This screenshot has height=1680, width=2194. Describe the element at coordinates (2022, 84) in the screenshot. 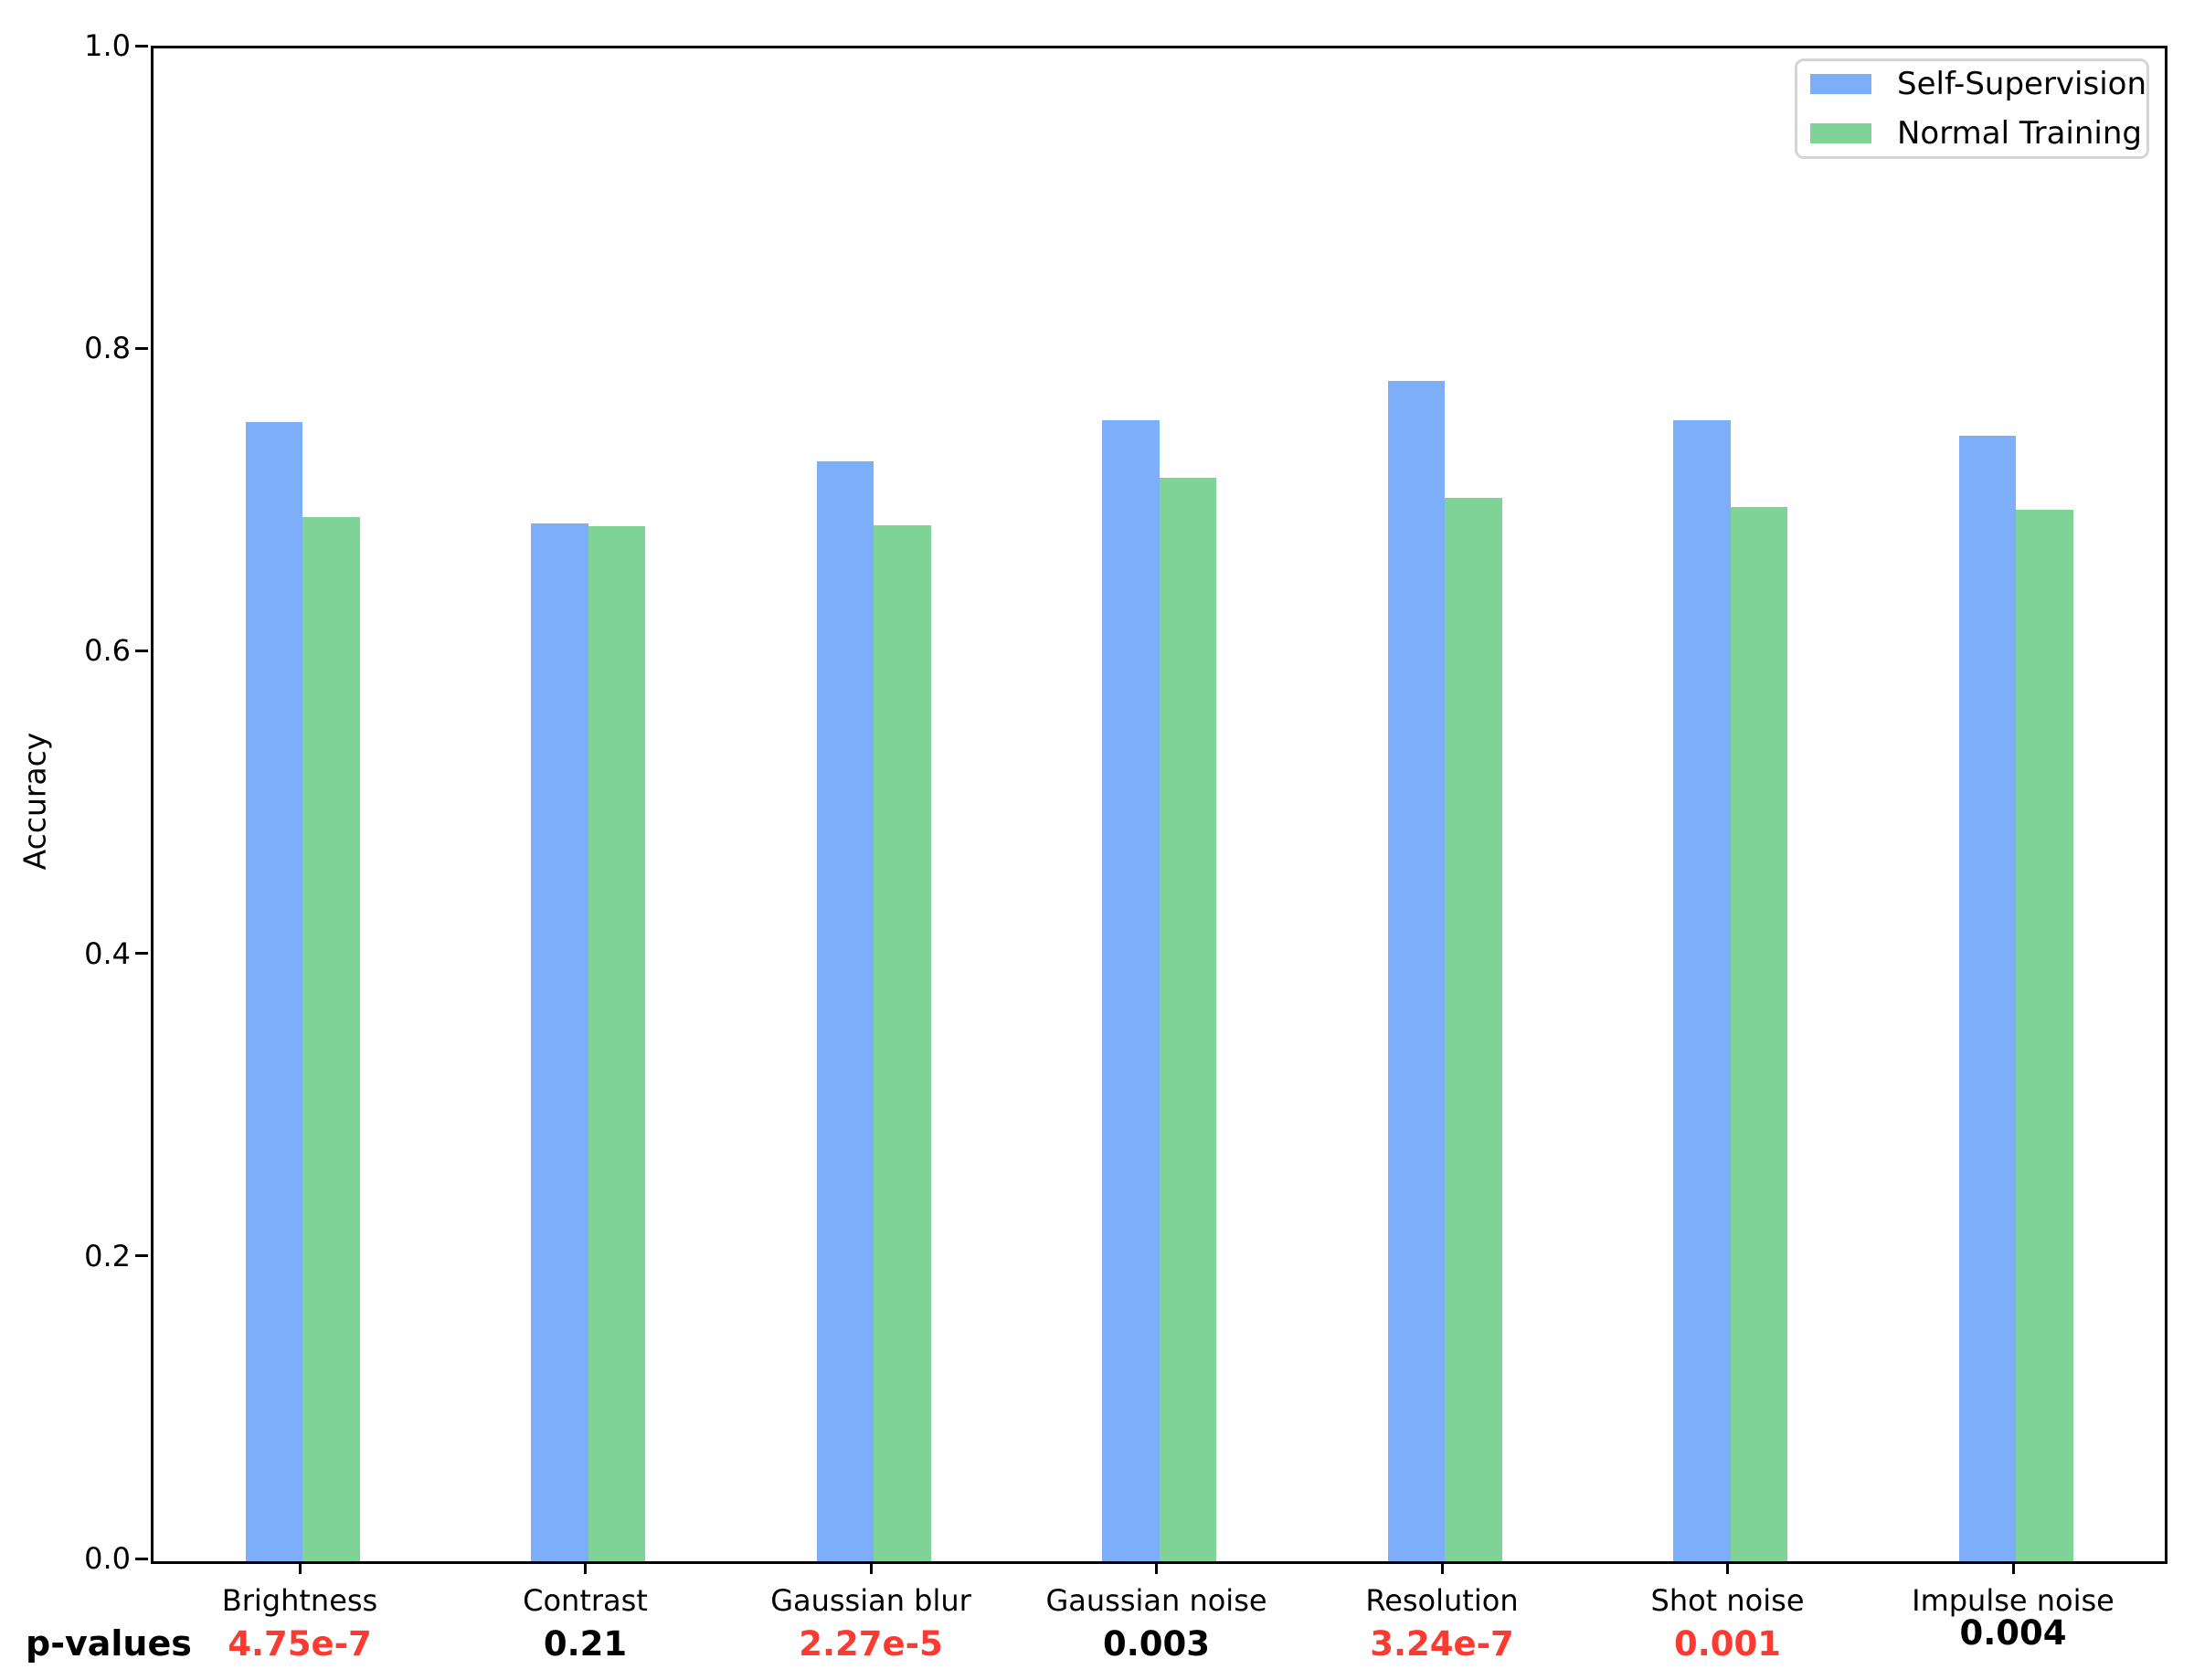

I see `legend-label-self-supervision: Self-Supervision` at that location.